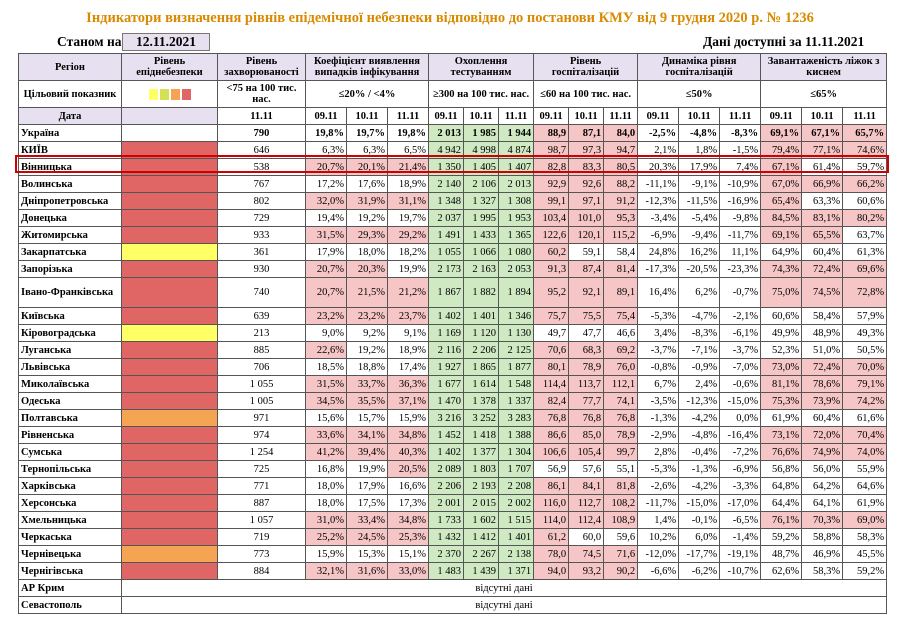  Describe the element at coordinates (408, 384) in the screenshot. I see `detection-cell: 36,3%` at that location.